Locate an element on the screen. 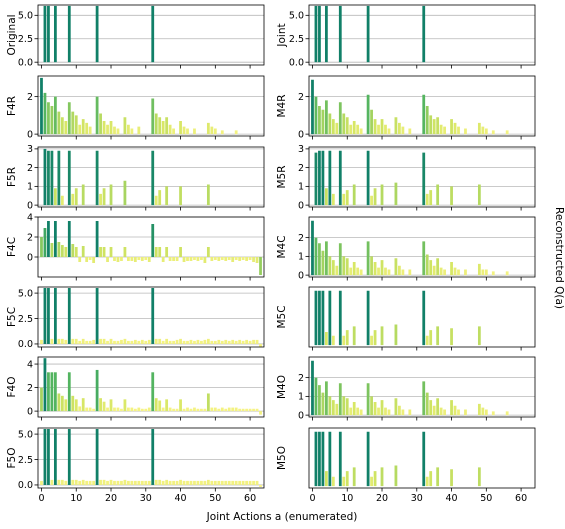 This screenshot has width=565, height=529. panel-left-2: 0 2 F4R is located at coordinates (135, 107).